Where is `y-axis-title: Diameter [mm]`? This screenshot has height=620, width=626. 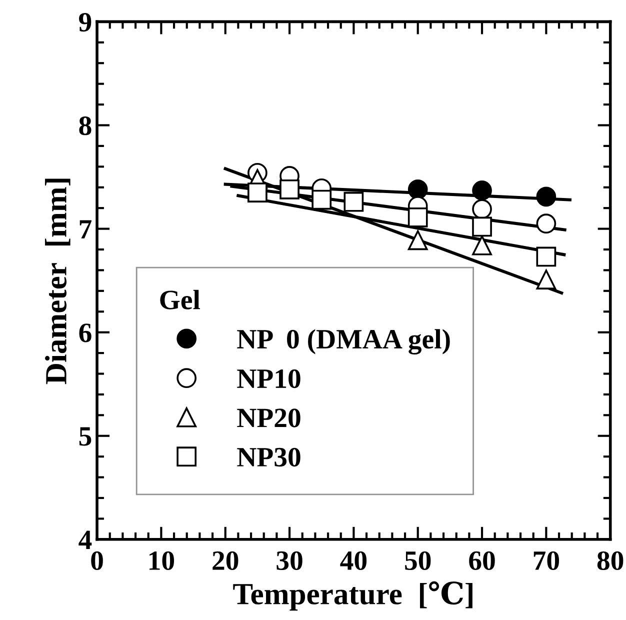 y-axis-title: Diameter [mm] is located at coordinates (57, 281).